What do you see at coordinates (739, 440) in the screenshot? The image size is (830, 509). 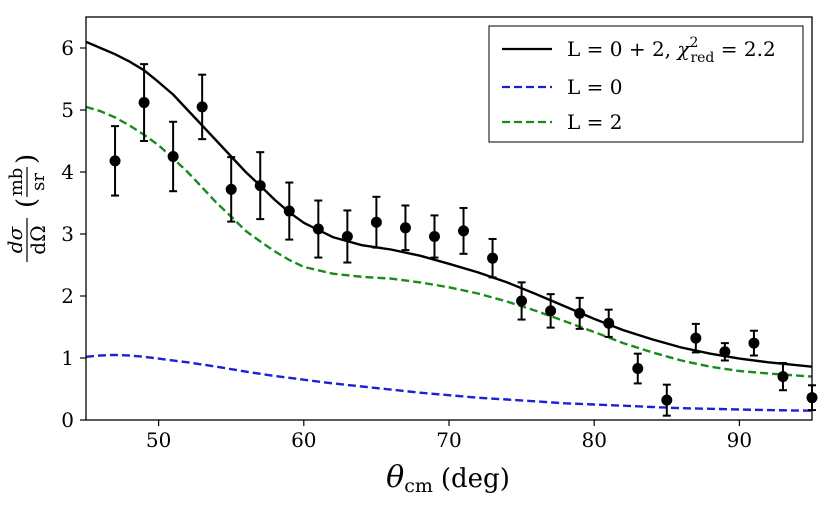 I see `x-tick-label: 90` at bounding box center [739, 440].